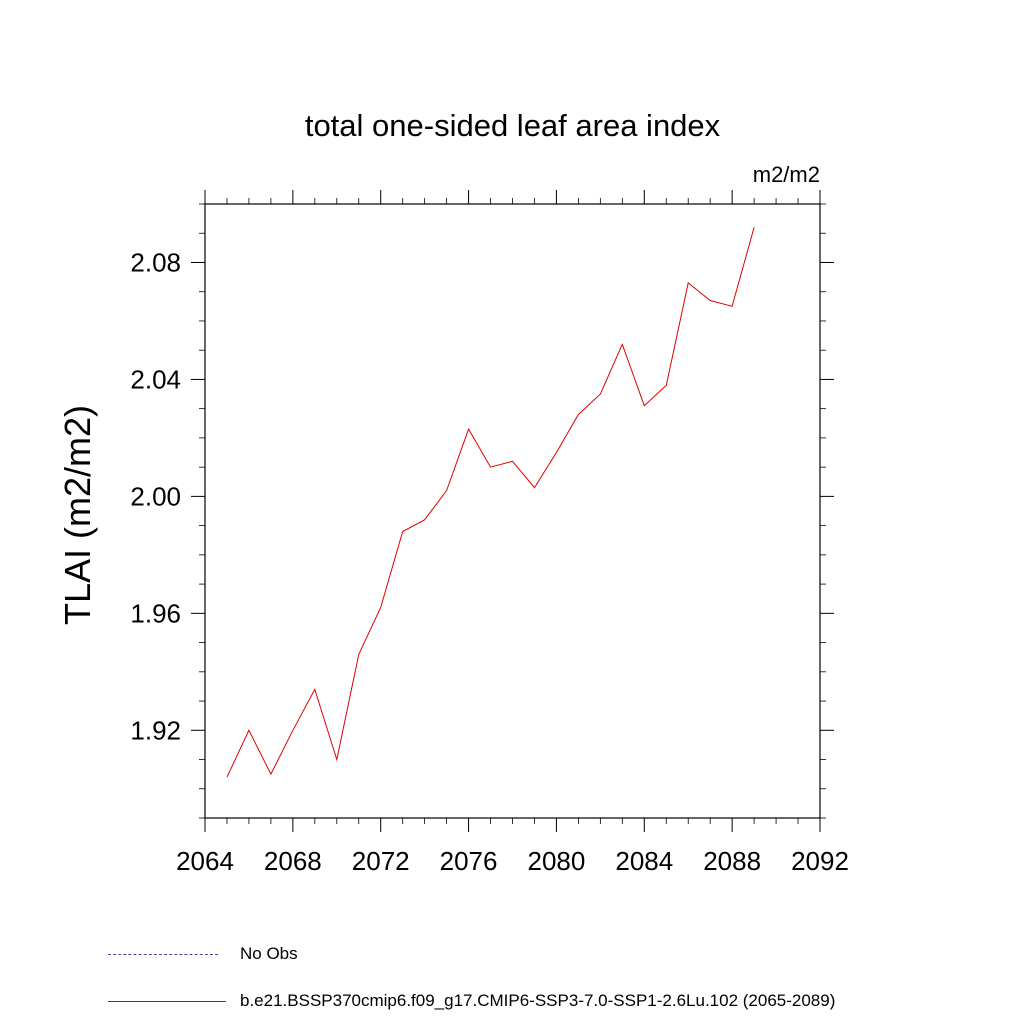 The height and width of the screenshot is (1024, 1024). What do you see at coordinates (732, 861) in the screenshot?
I see `x-tick-label: 2088` at bounding box center [732, 861].